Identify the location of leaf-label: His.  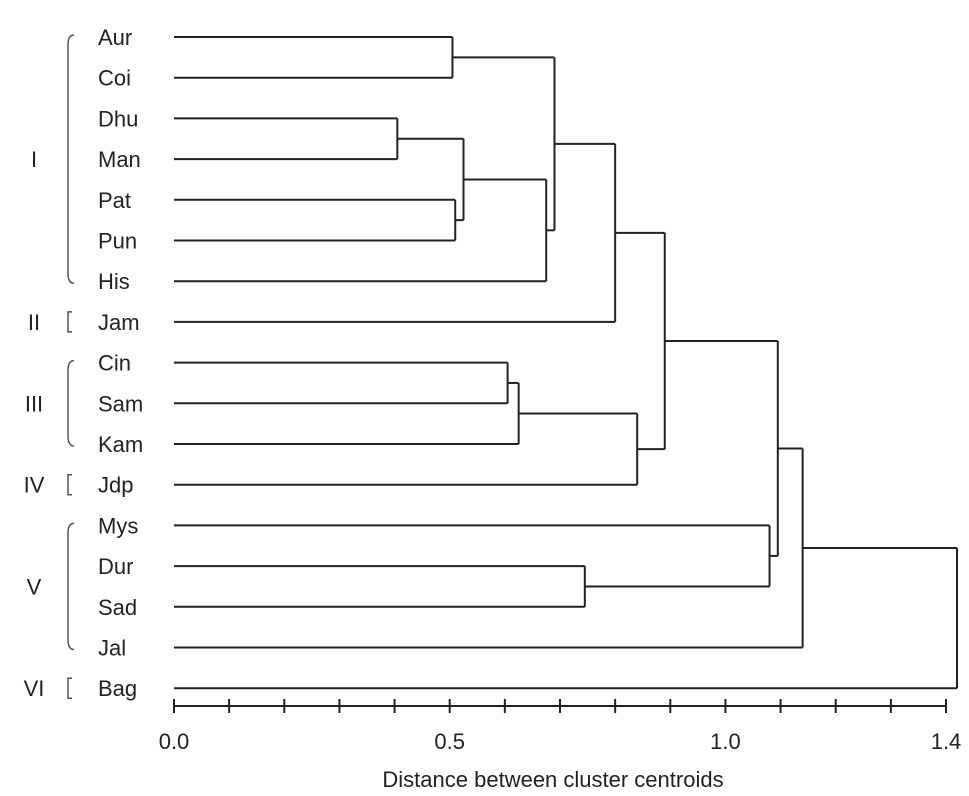
(114, 281).